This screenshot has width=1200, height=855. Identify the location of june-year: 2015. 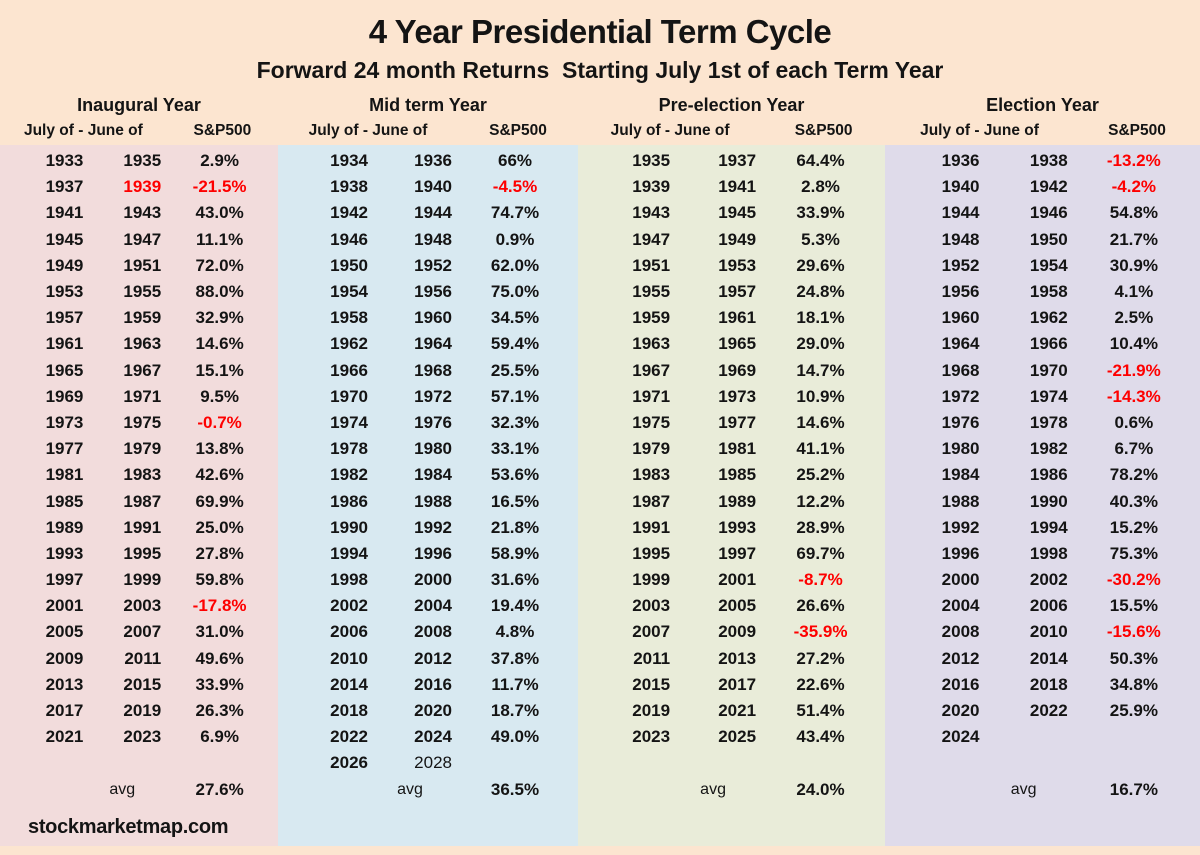
(142, 684).